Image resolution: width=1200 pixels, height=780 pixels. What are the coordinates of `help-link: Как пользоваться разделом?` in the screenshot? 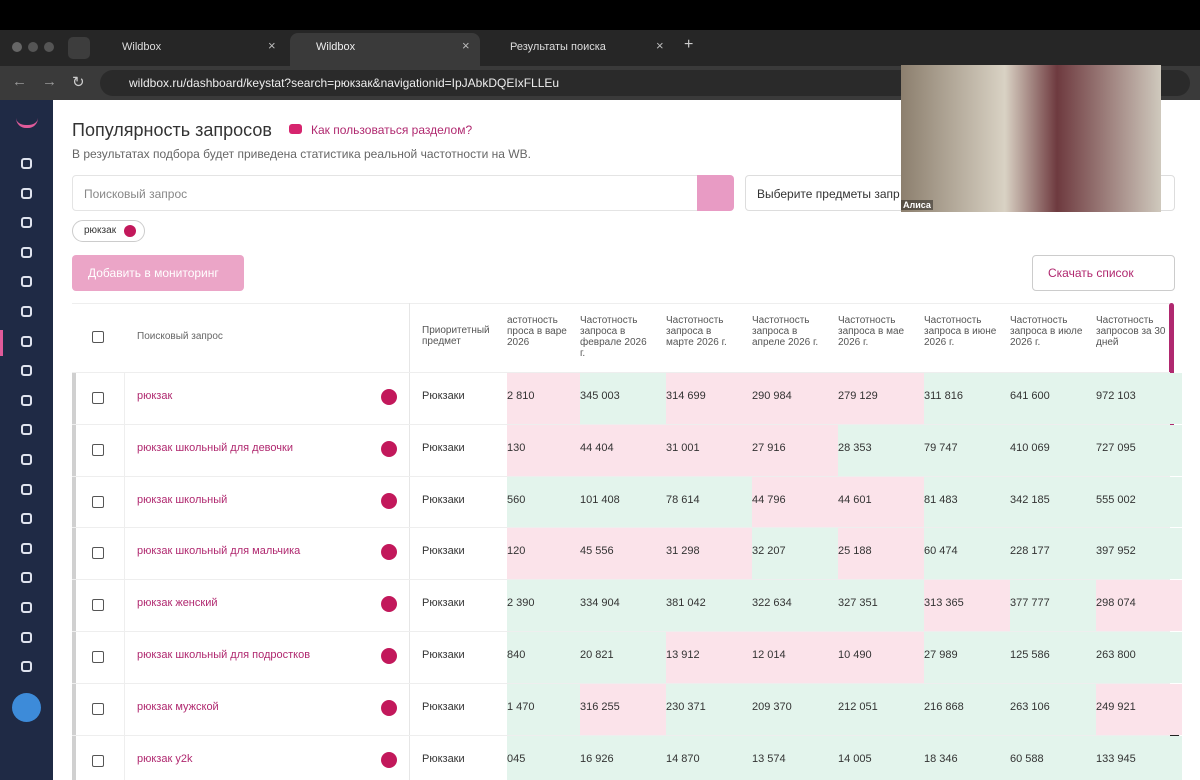 It's located at (392, 130).